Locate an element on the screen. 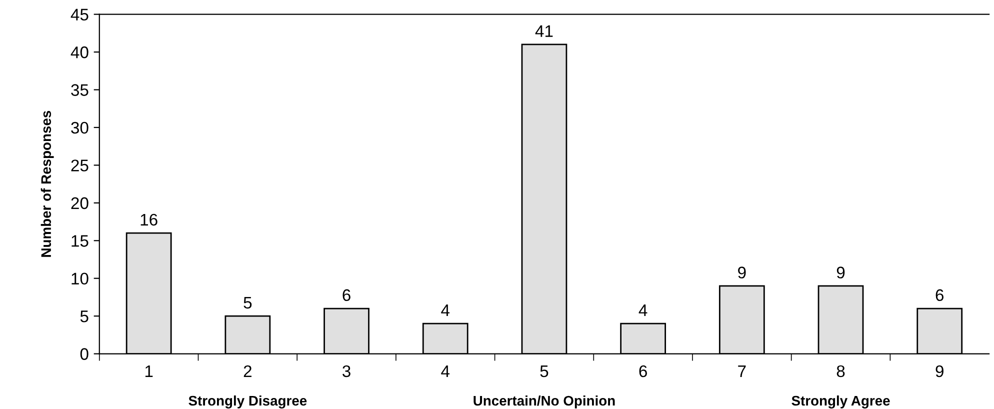  y-tick-label: 45 is located at coordinates (79, 14).